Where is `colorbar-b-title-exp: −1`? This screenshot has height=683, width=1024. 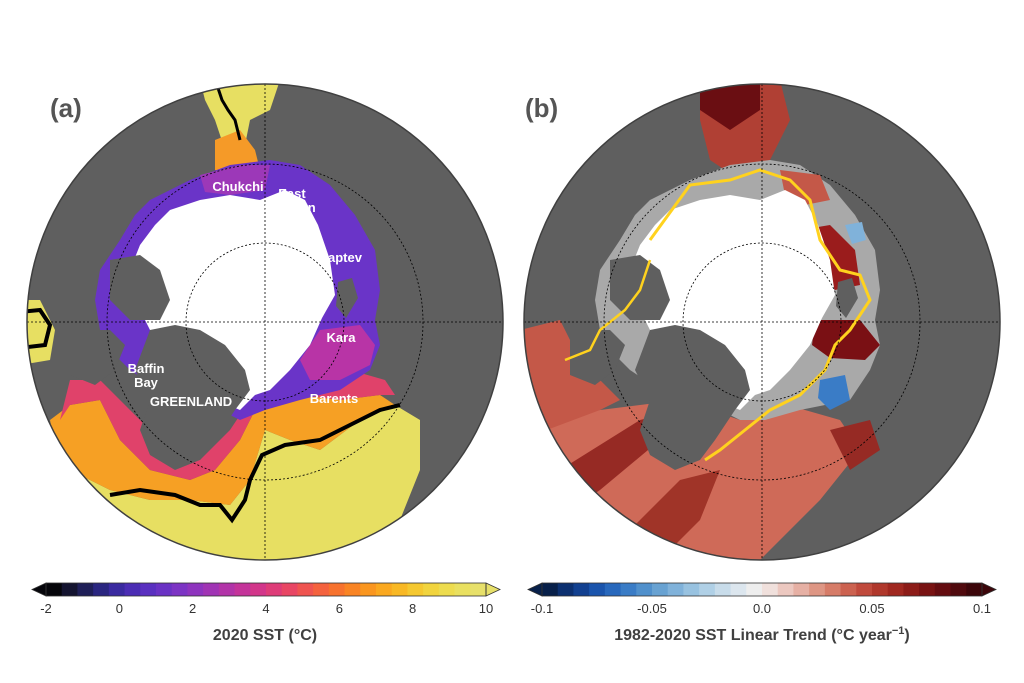
colorbar-b-title-exp: −1 is located at coordinates (898, 631).